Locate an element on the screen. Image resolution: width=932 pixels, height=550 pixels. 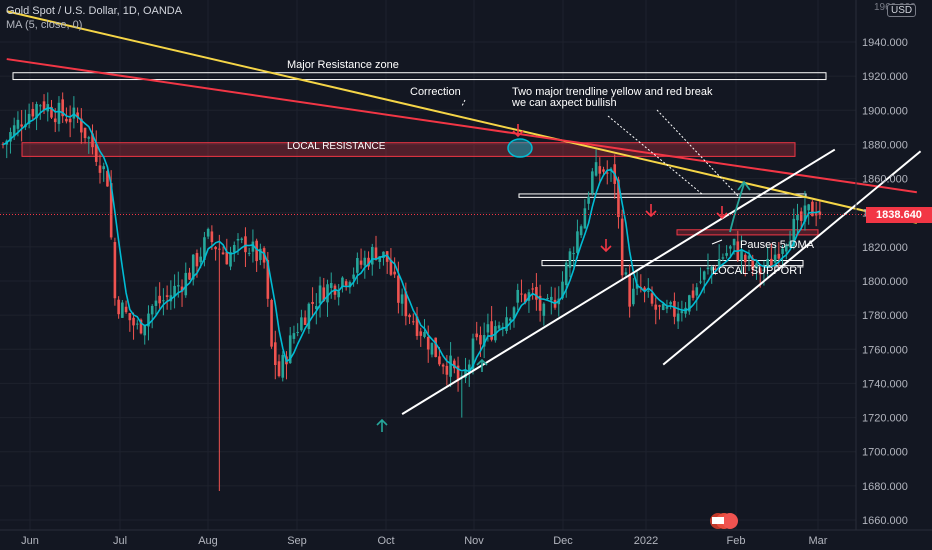
y-tick-label: 1700.000 is located at coordinates (885, 453).